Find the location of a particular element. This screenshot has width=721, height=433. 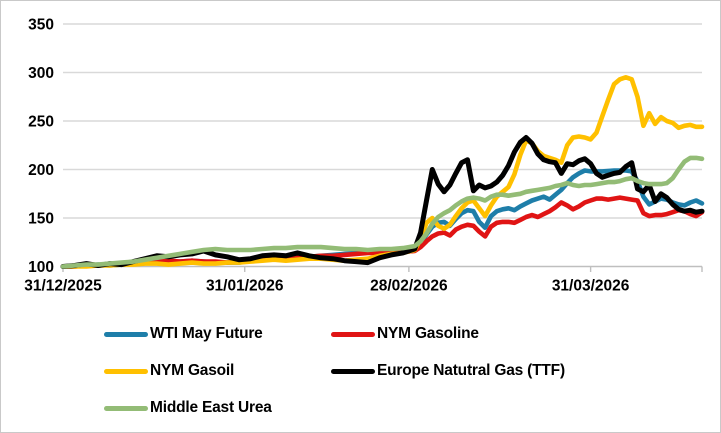

legend-label-europe-natural-gas-ttf: Europe Natutral Gas (TTF) is located at coordinates (471, 370).